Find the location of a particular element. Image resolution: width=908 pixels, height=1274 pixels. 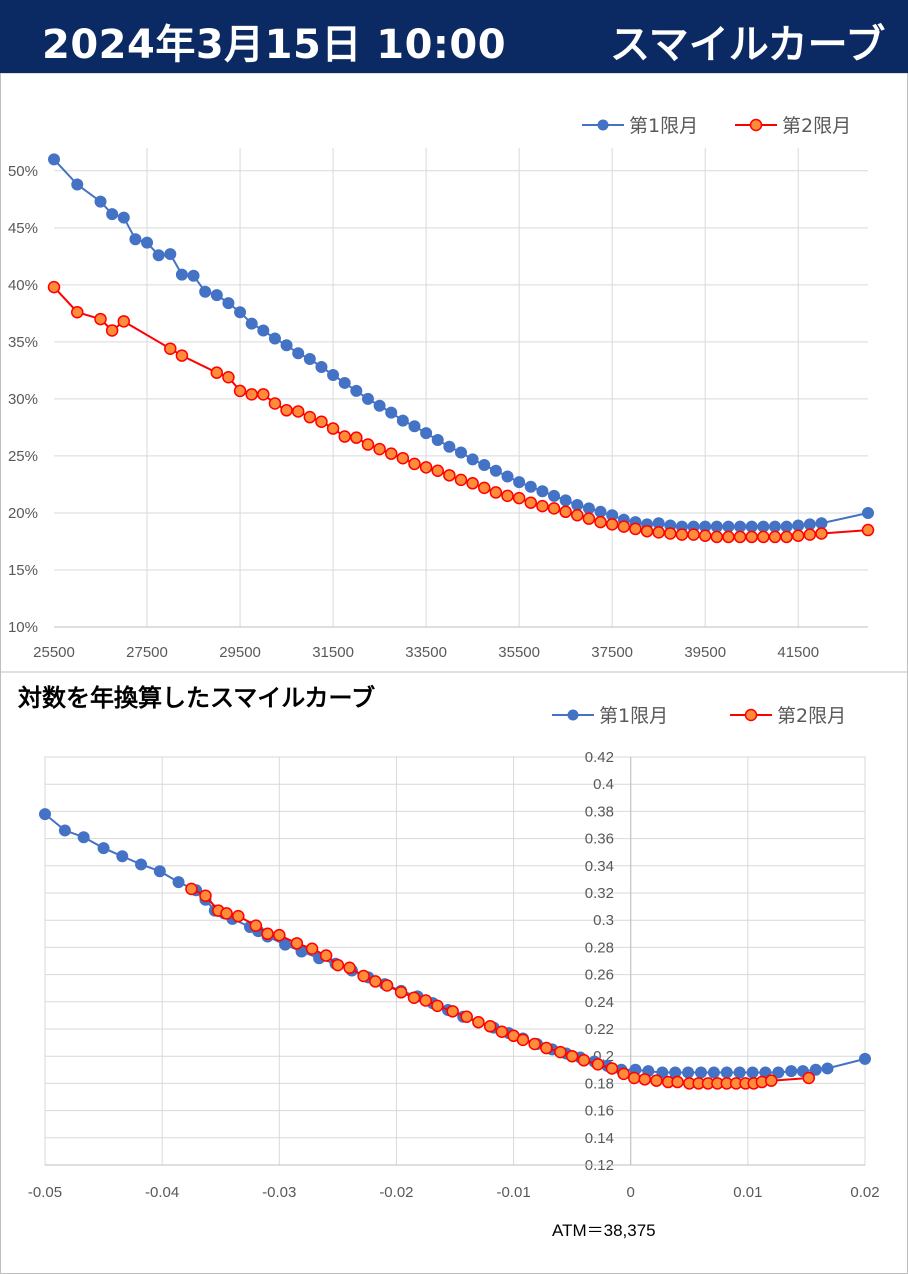

c1-y-tick-label: 35% is located at coordinates (23, 342).